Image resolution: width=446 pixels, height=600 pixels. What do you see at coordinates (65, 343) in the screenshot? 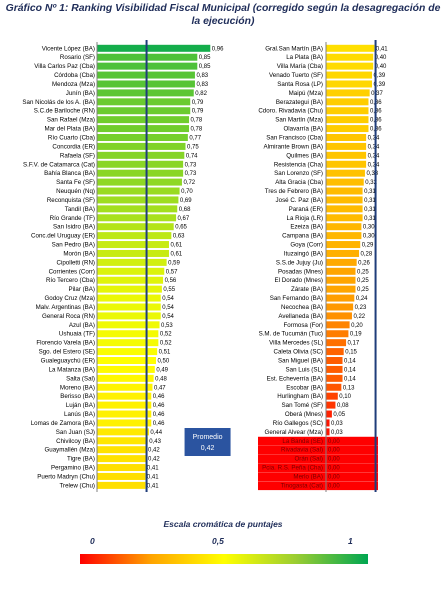
I see `category-label: Florencio Varela (BA)` at bounding box center [65, 343].